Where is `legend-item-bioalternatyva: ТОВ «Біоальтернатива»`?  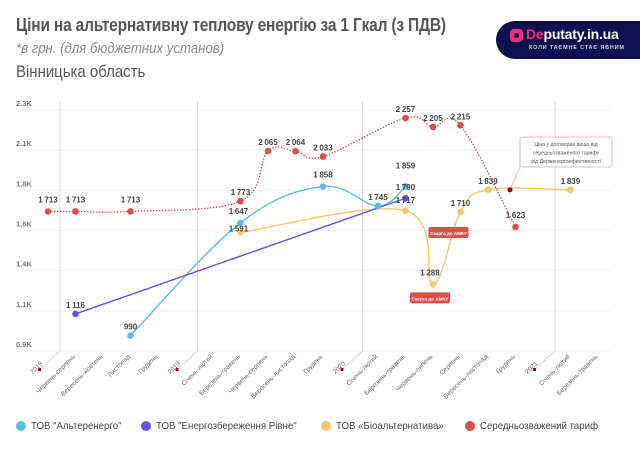 legend-item-bioalternatyva: ТОВ «Біоальтернатива» is located at coordinates (387, 426).